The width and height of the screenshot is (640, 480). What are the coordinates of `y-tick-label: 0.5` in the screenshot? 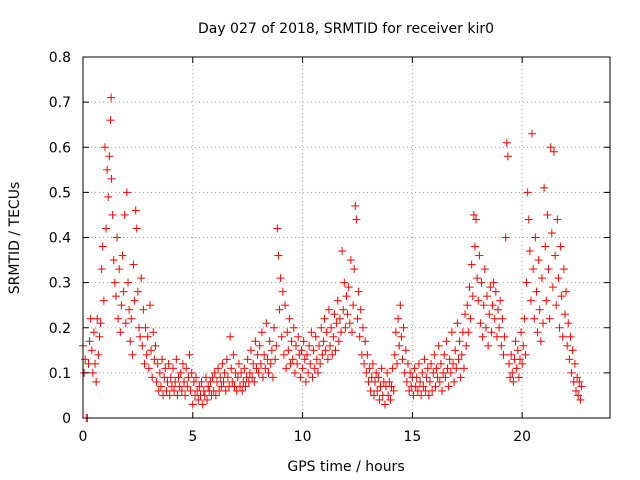 It's located at (60, 193).